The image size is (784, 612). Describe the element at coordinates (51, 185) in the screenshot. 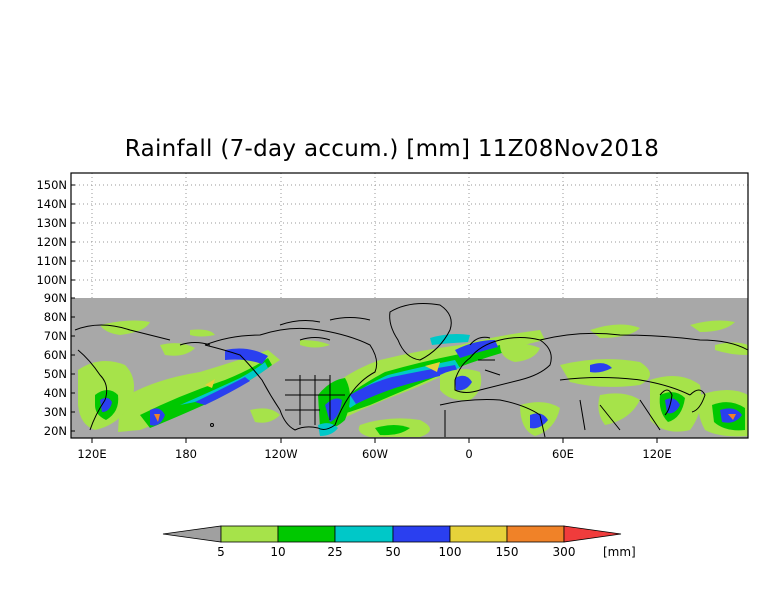

I see `lat-label: 150N` at that location.